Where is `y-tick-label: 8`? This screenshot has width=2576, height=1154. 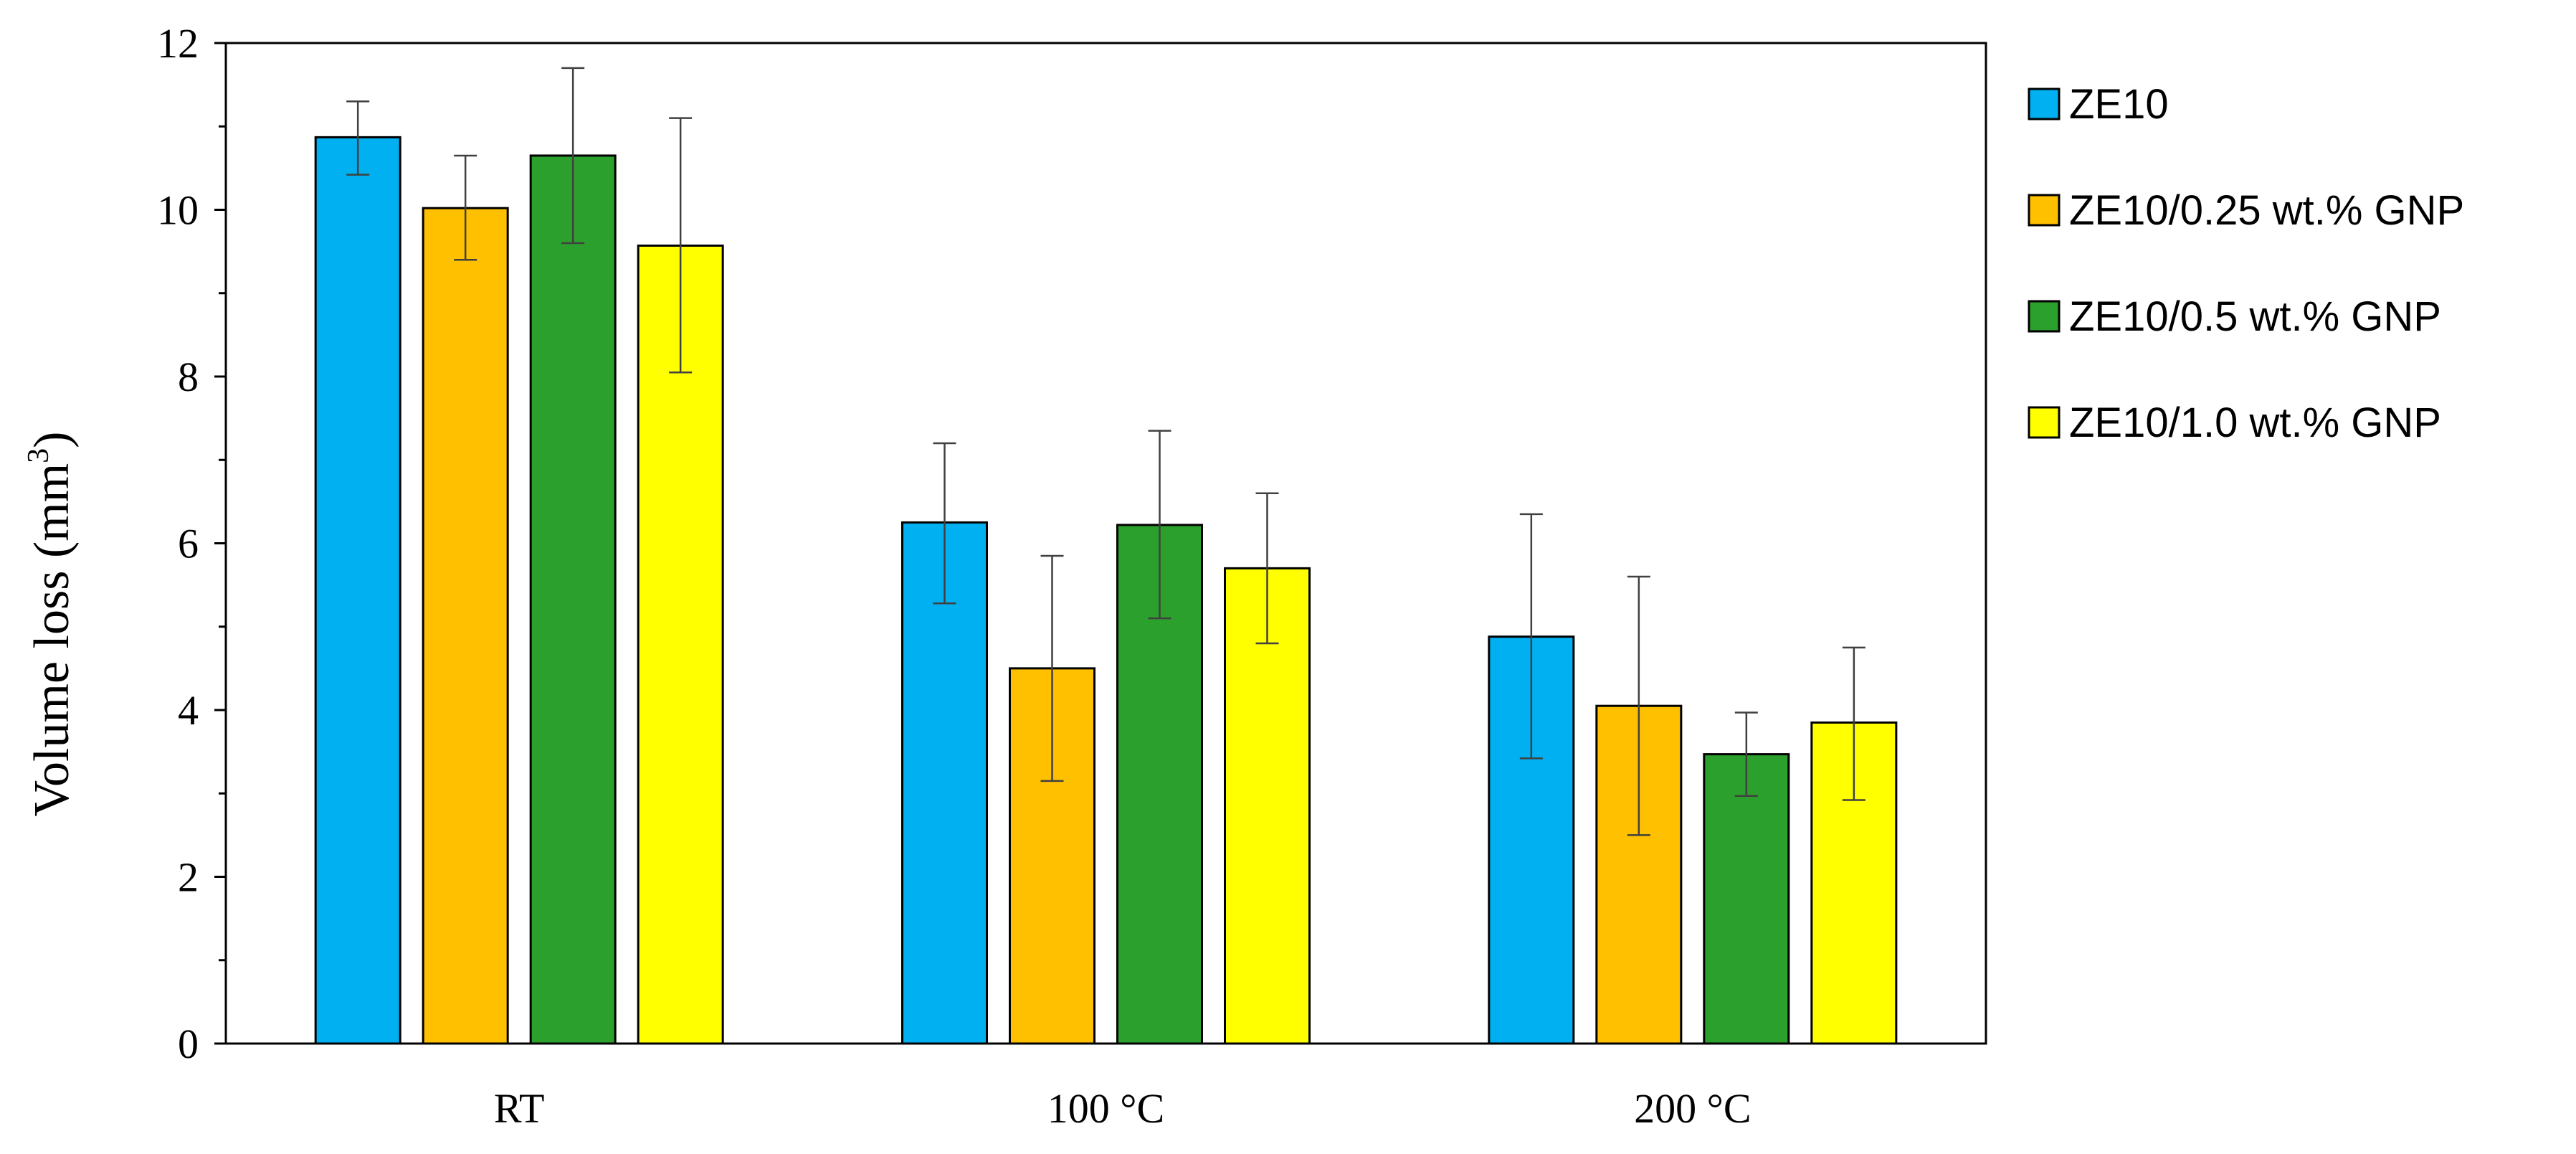 y-tick-label: 8 is located at coordinates (188, 377).